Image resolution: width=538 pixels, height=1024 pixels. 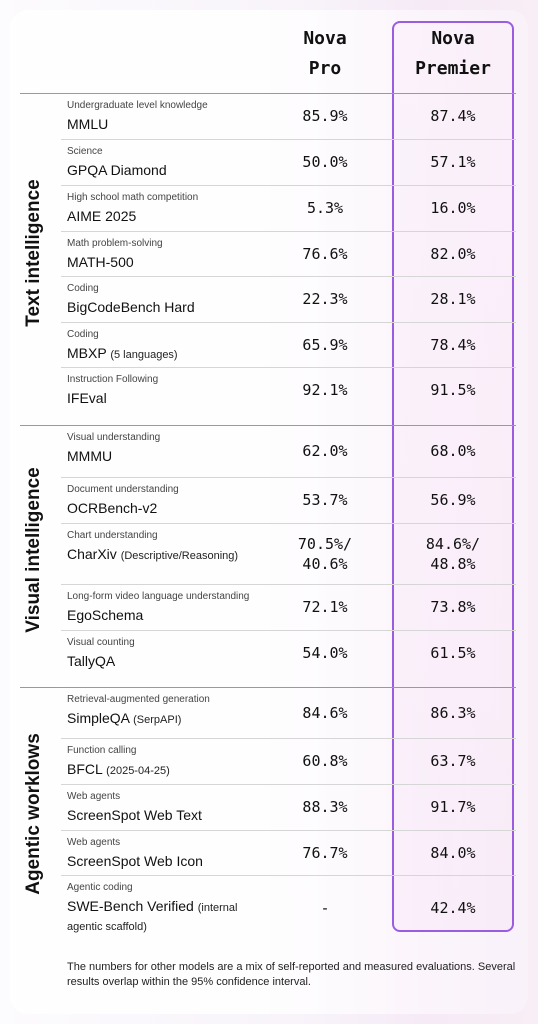 What do you see at coordinates (453, 852) in the screenshot?
I see `score-value: 84.0%` at bounding box center [453, 852].